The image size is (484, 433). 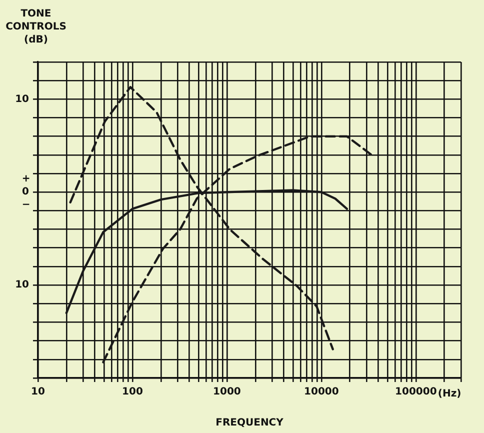 I want to click on y-axis-title: TONE CONTROLS (dB), so click(x=36, y=27).